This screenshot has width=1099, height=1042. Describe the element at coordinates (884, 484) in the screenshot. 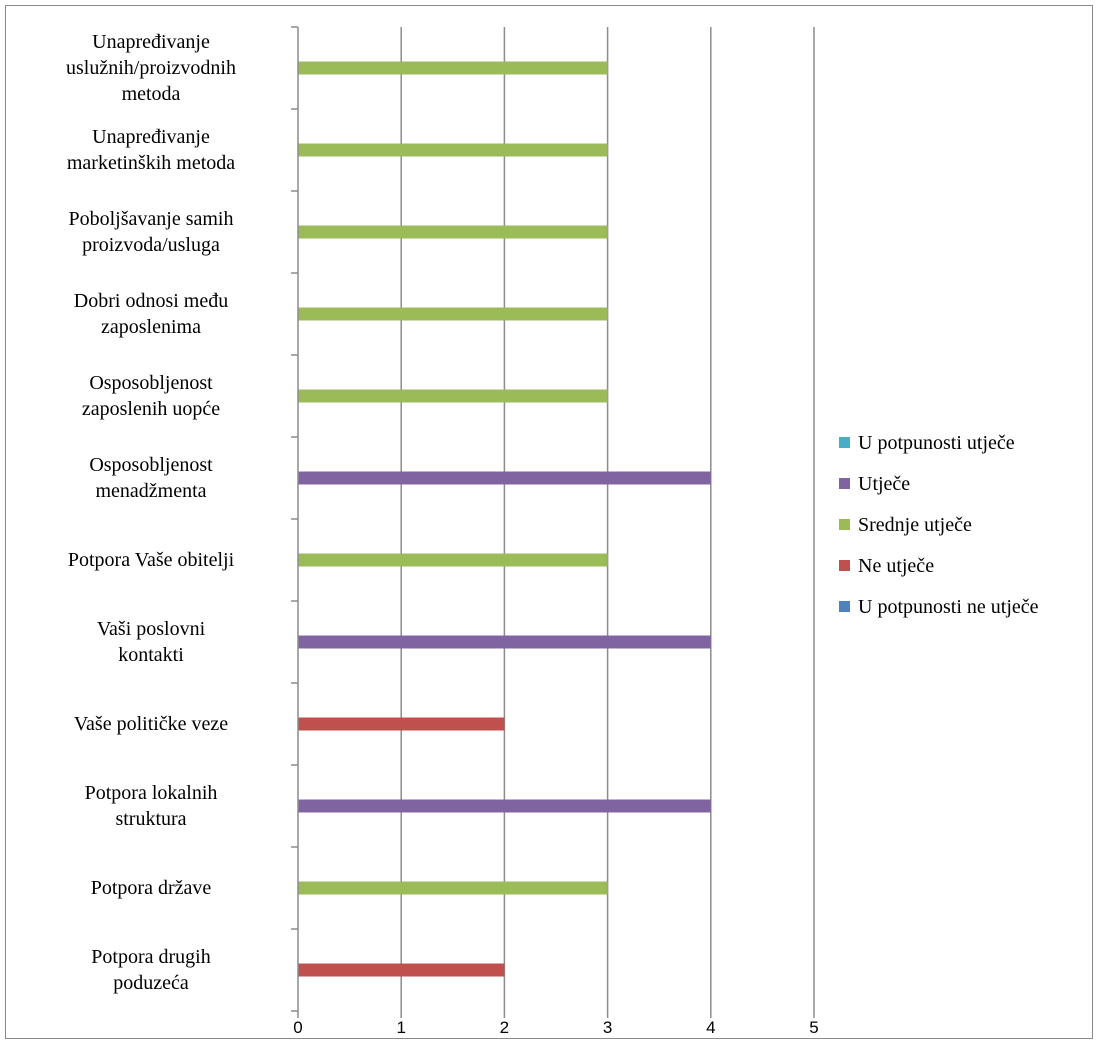

I see `legend-label: Utječe` at that location.